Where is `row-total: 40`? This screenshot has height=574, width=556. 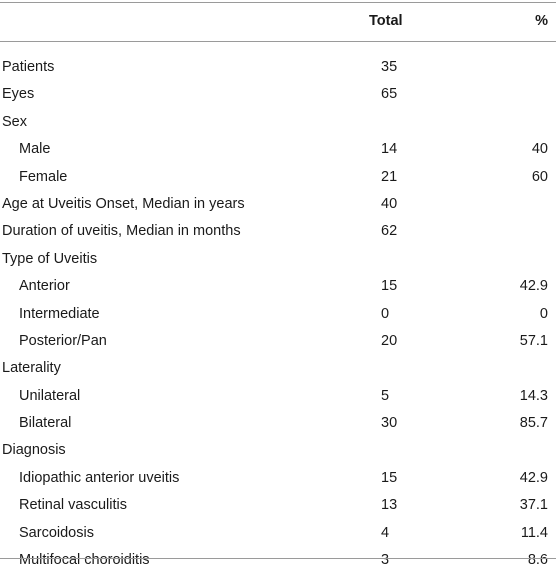
row-total: 40 is located at coordinates (389, 203).